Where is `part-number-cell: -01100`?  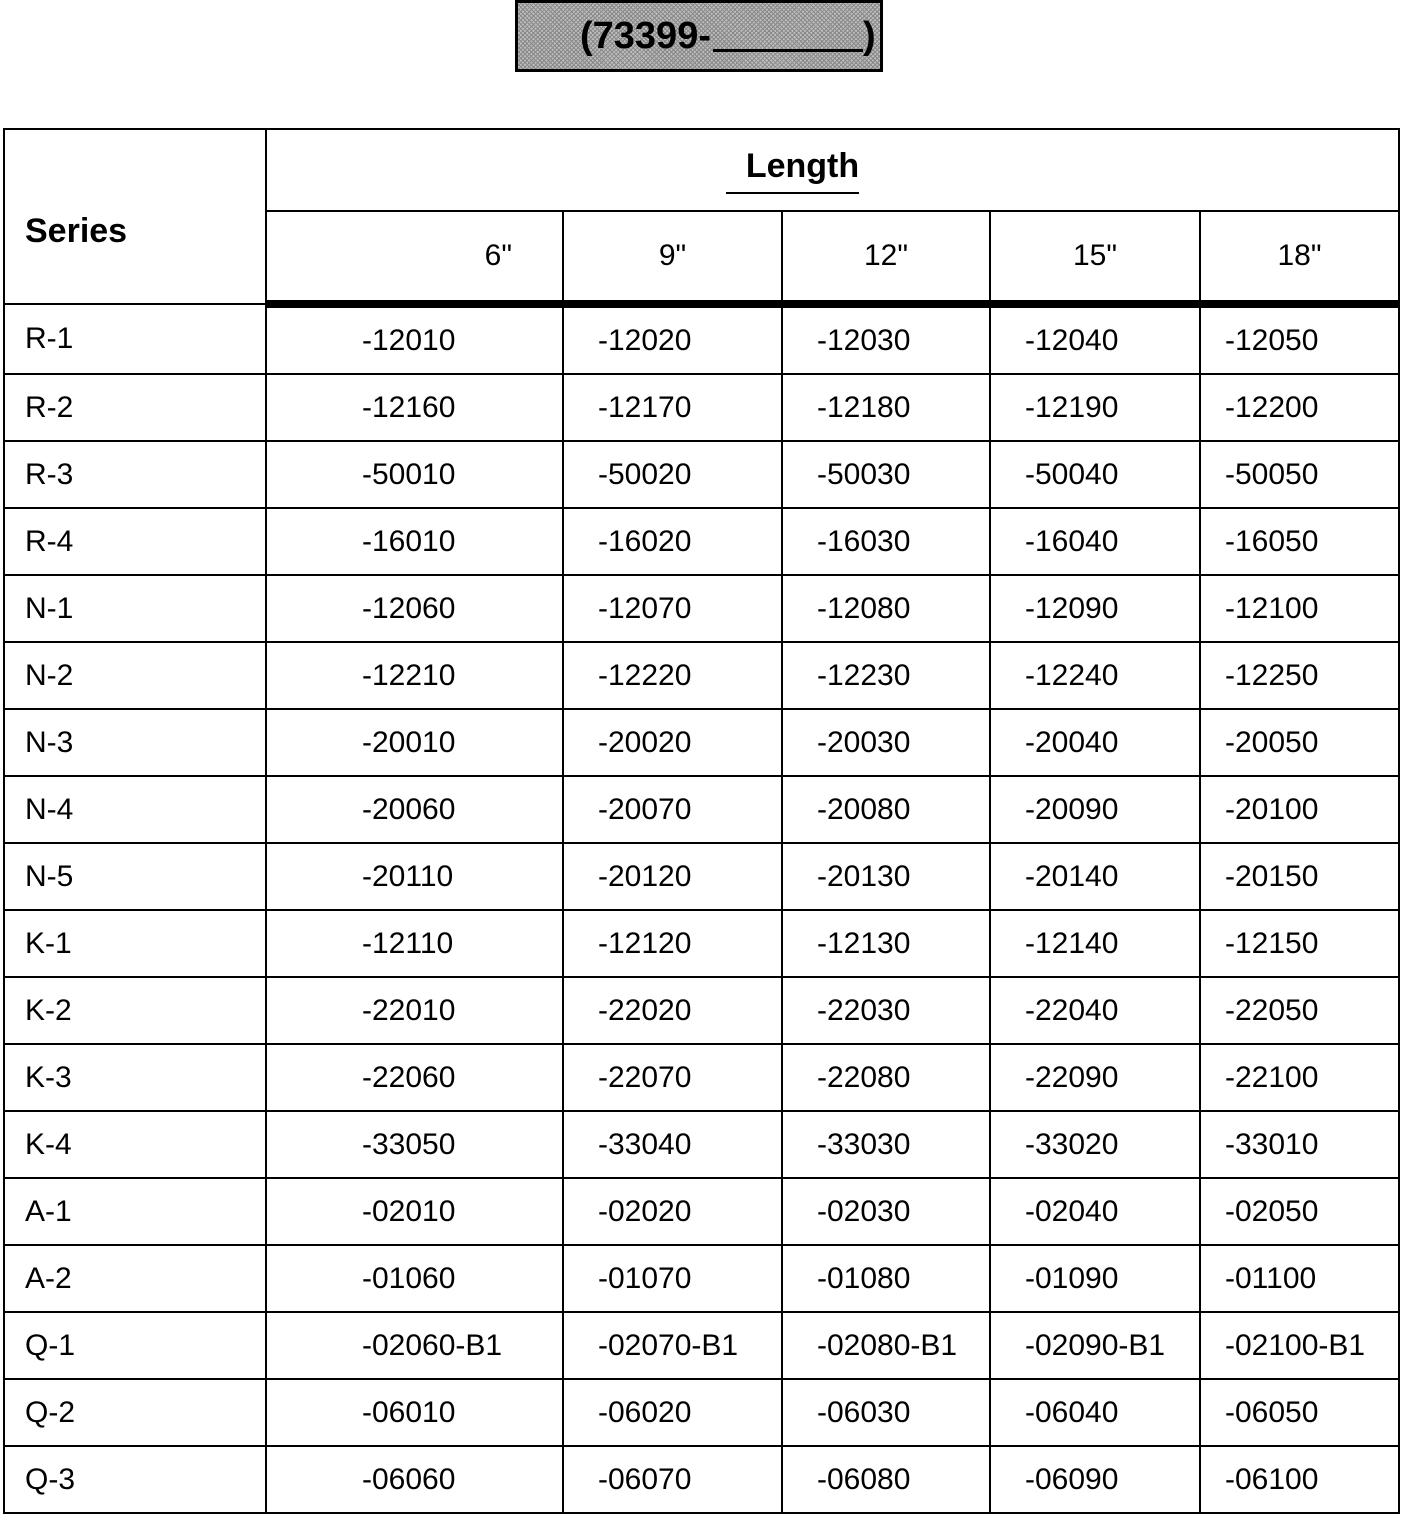
part-number-cell: -01100 is located at coordinates (1299, 1278).